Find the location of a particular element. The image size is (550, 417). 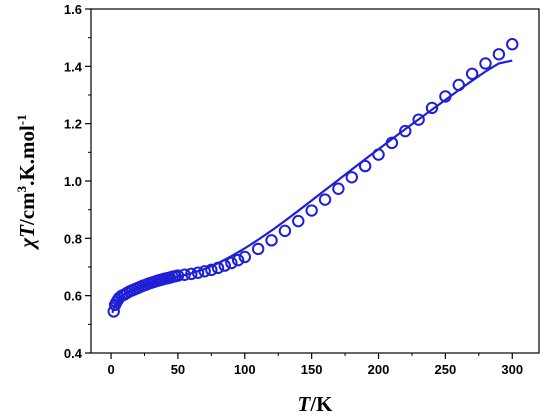

x-tick-label: 50 is located at coordinates (178, 369).